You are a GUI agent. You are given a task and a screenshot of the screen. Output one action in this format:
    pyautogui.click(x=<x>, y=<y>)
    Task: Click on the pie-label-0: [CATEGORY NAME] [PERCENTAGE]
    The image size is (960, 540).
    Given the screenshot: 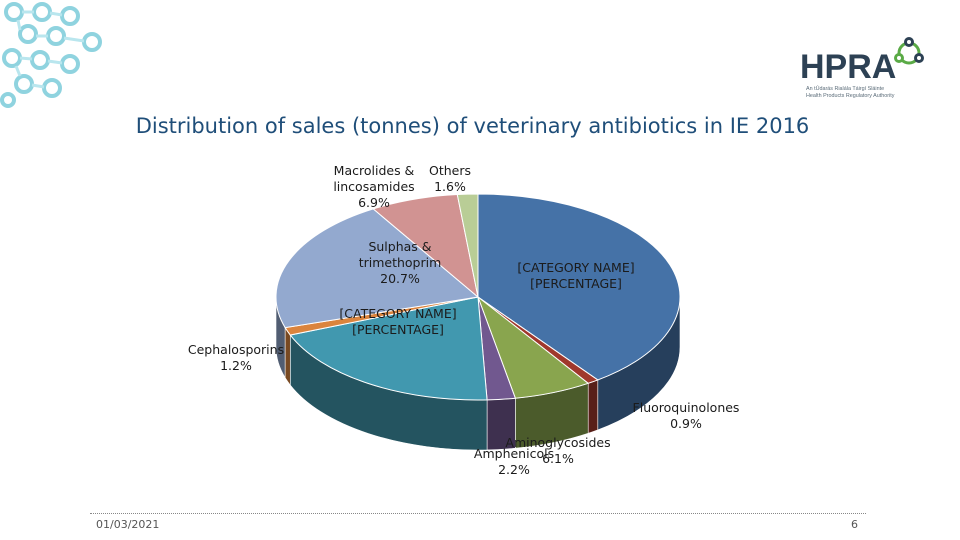 What is the action you would take?
    pyautogui.click(x=575, y=275)
    